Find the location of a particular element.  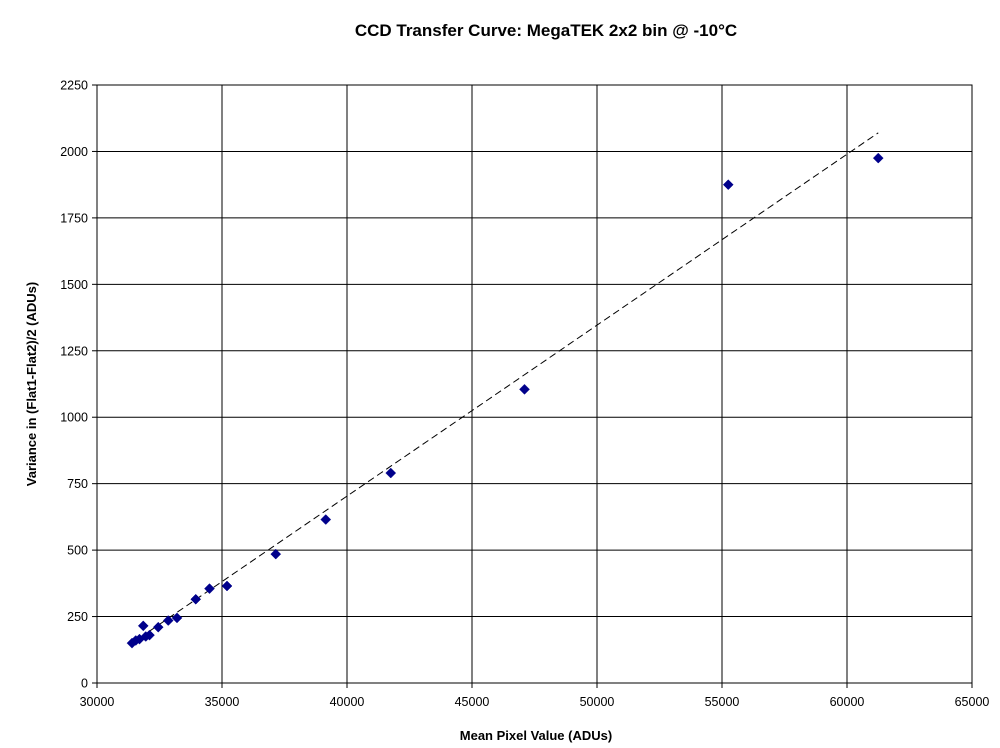

y-tick-label: 1250 is located at coordinates (74, 351).